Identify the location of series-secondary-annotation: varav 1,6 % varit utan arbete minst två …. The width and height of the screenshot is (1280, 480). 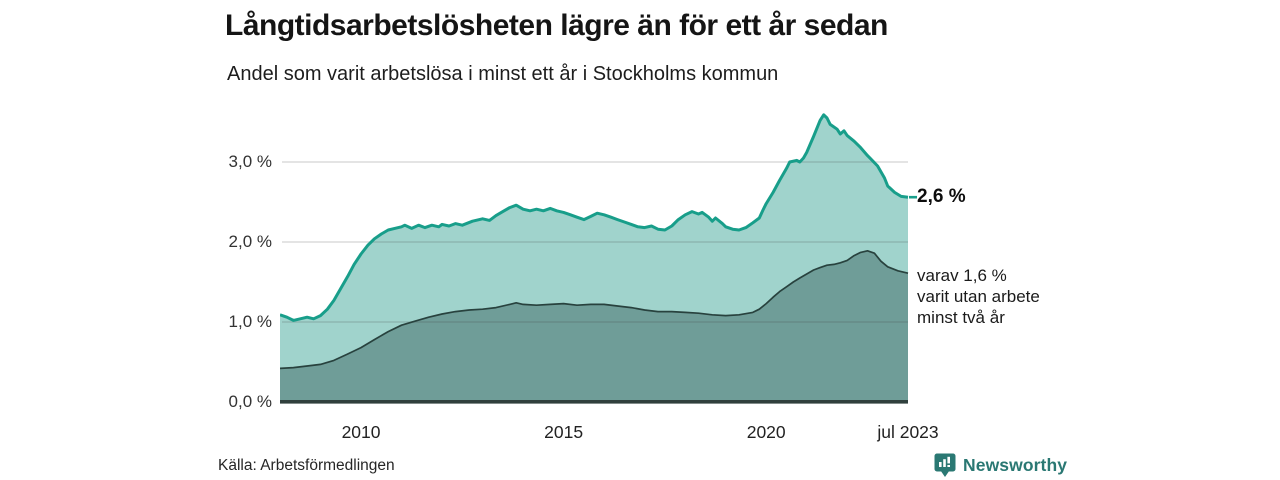
(1002, 296).